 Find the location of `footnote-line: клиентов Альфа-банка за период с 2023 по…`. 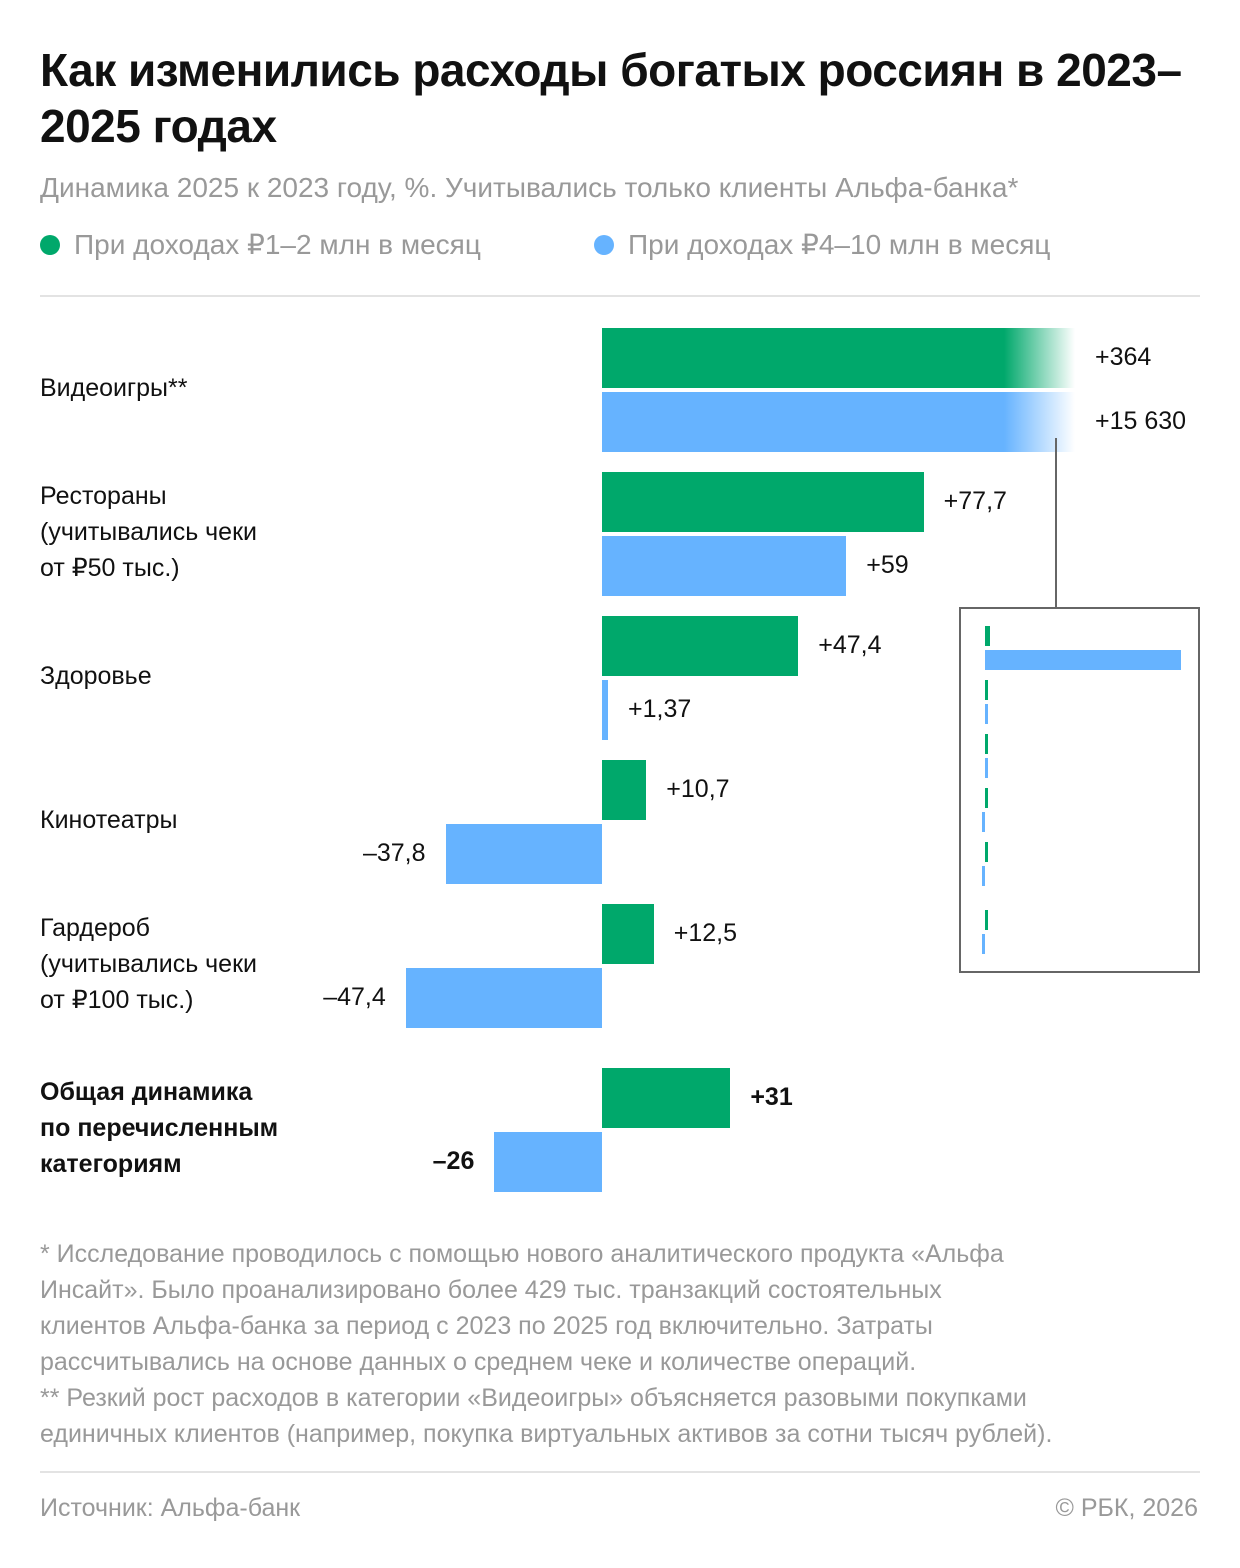

footnote-line: клиентов Альфа-банка за период с 2023 по… is located at coordinates (486, 1326).